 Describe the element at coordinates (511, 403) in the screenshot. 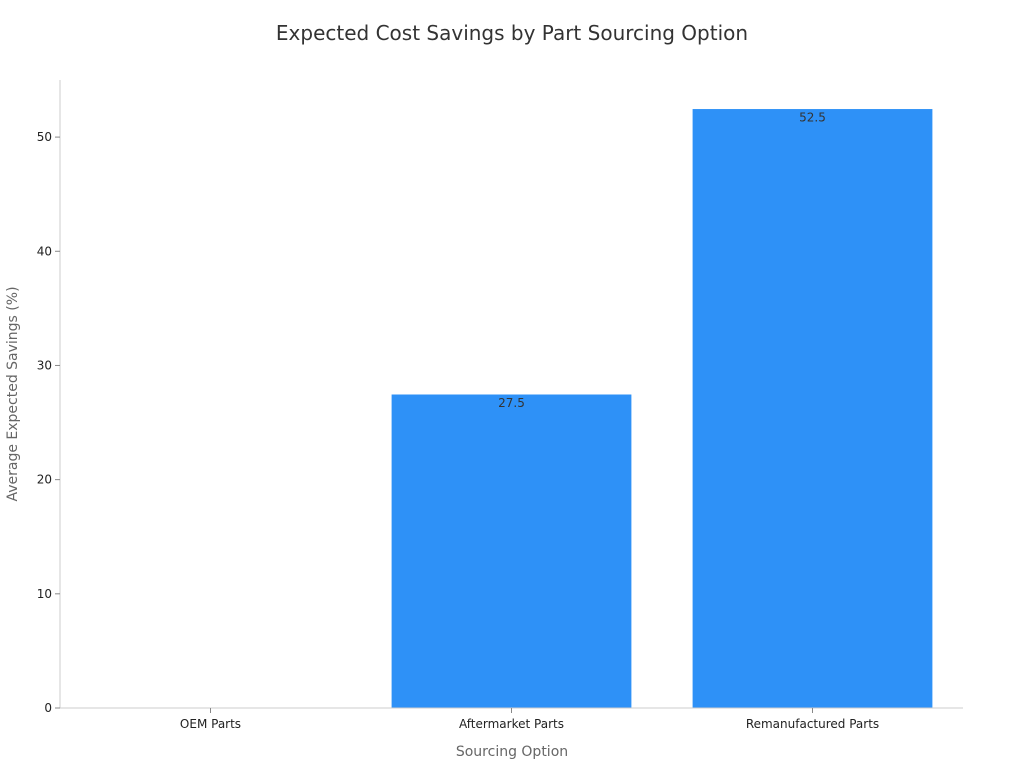

I see `data-label-1: 27.5` at that location.